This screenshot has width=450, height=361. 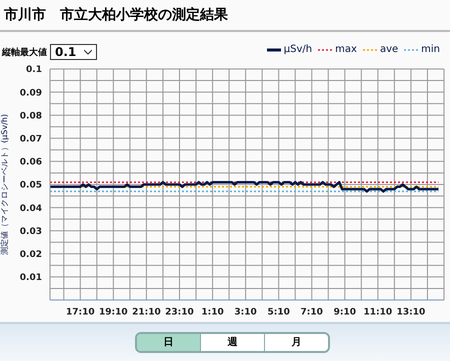 I want to click on tab-button: 週, so click(x=232, y=342).